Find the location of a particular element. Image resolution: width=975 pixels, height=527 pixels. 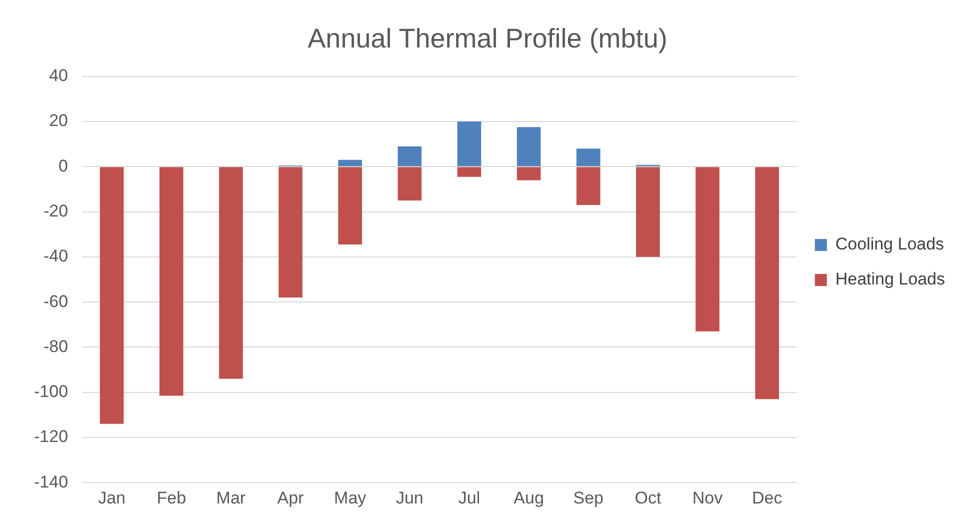

legend-label: Cooling Loads is located at coordinates (889, 244).